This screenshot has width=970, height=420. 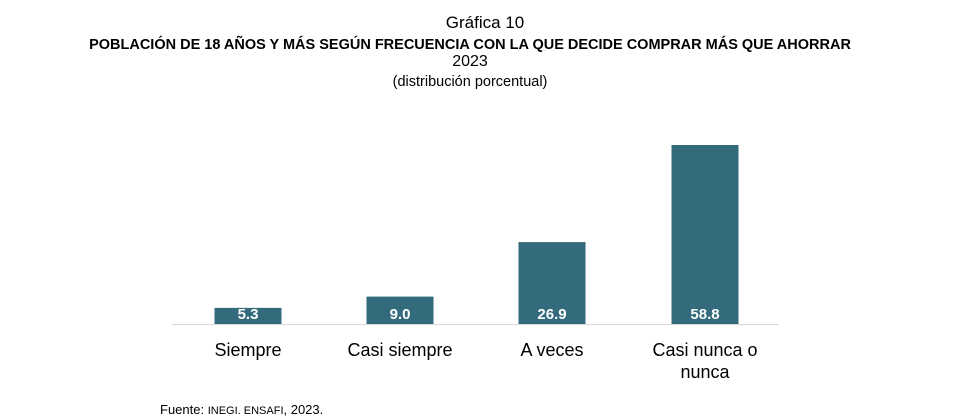 I want to click on data-label: 58.8, so click(x=704, y=314).